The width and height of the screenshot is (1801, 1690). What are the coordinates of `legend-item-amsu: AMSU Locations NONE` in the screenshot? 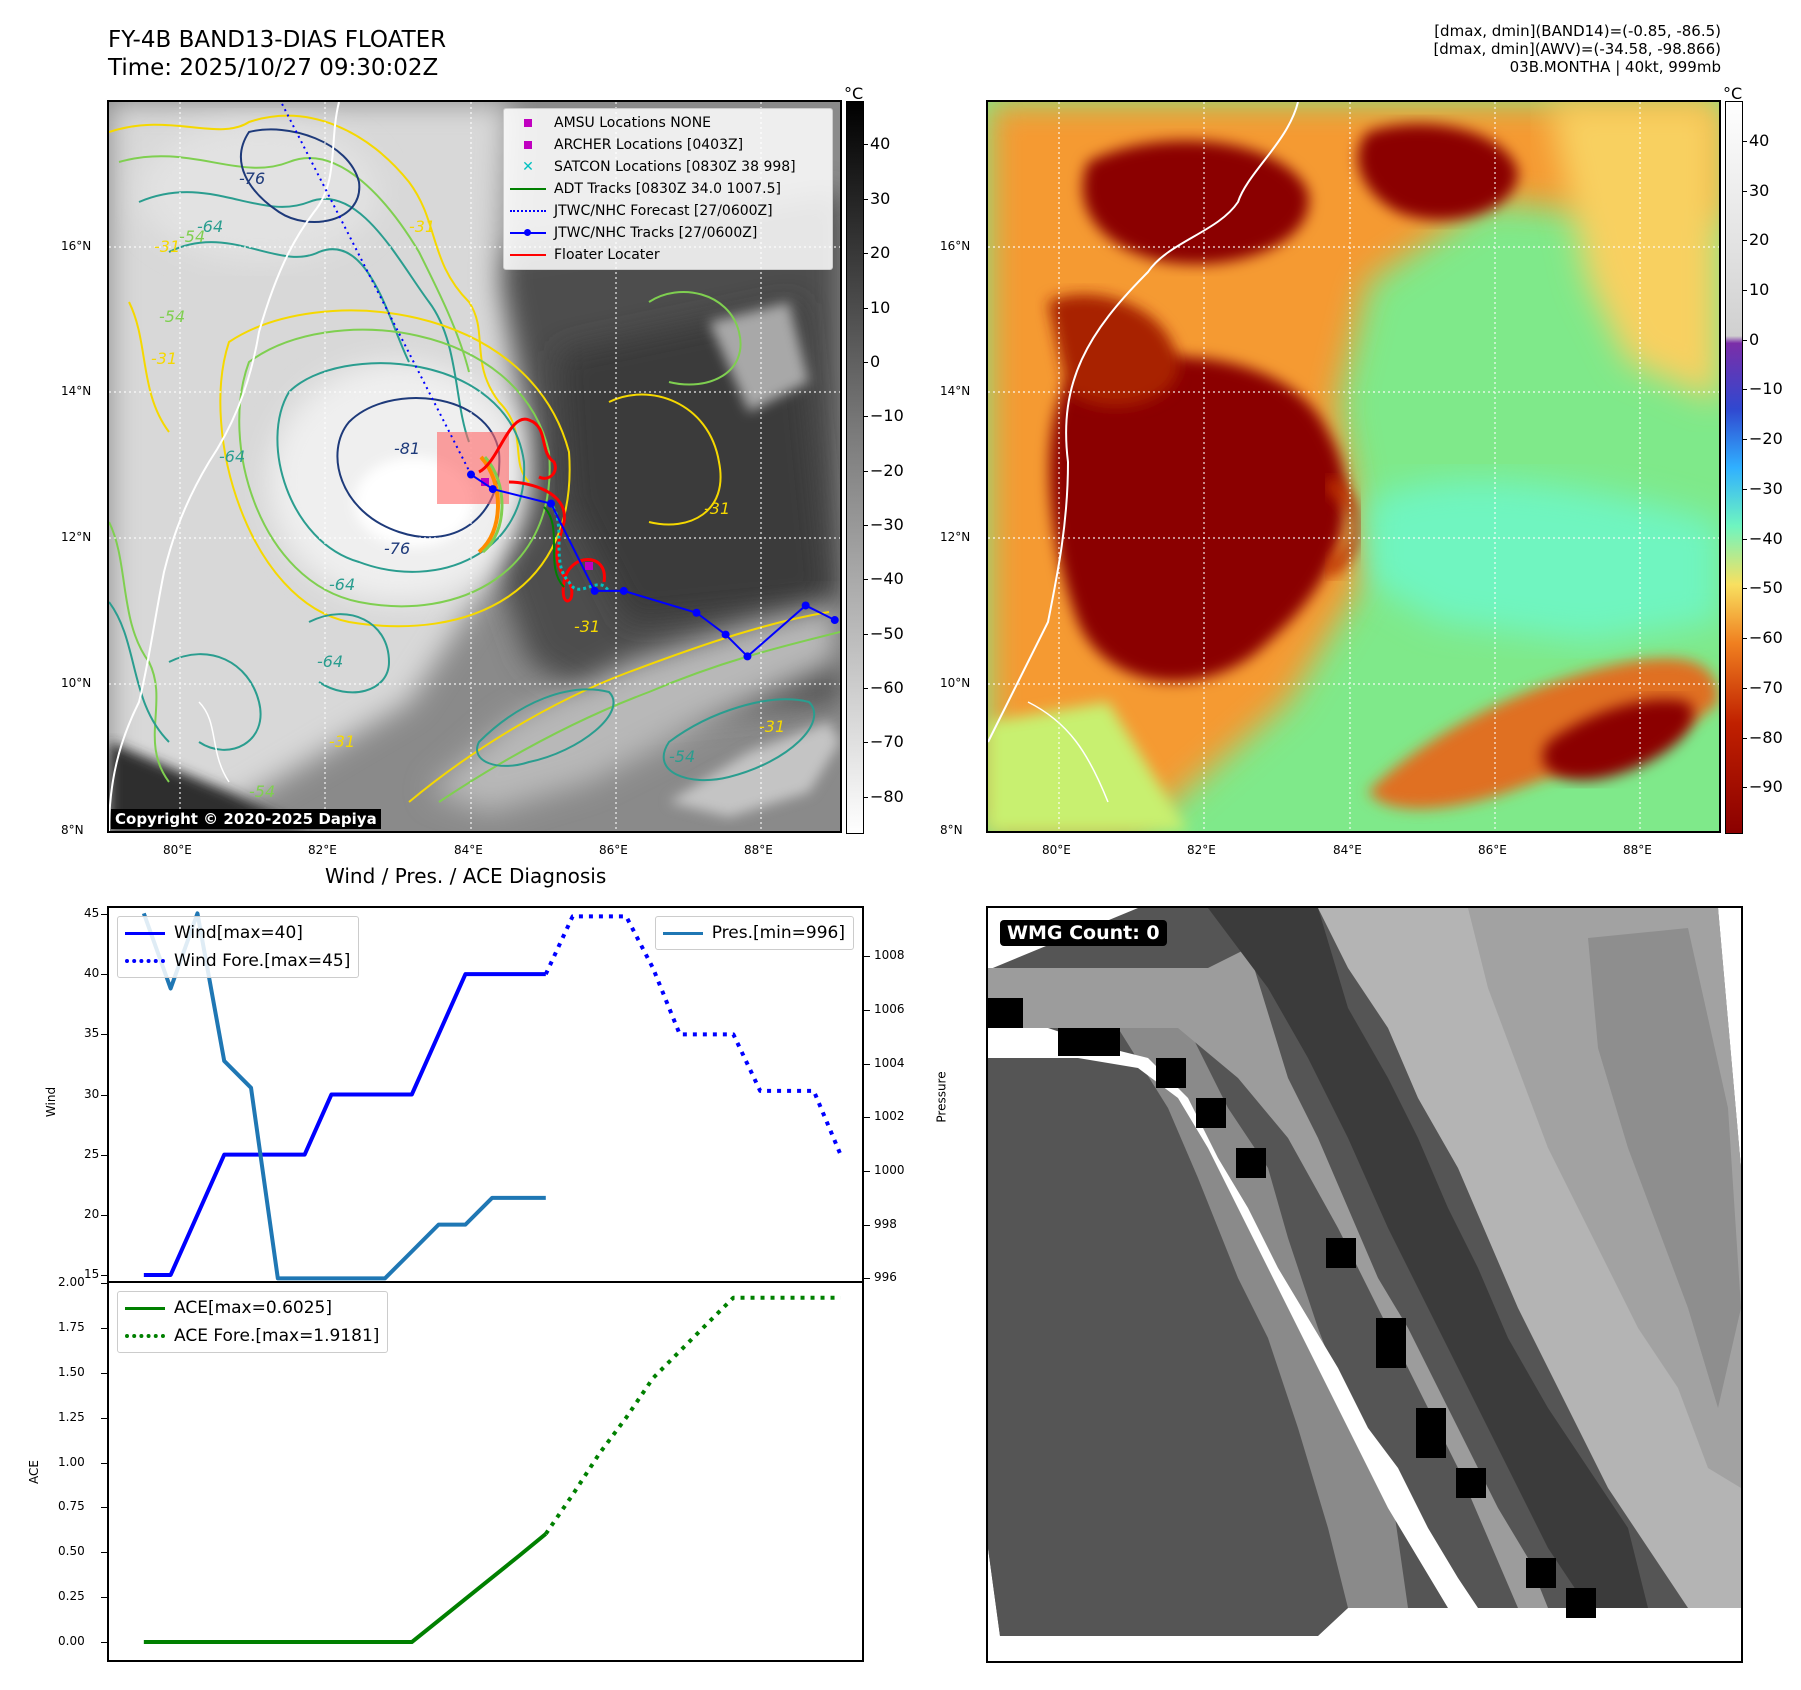 It's located at (668, 123).